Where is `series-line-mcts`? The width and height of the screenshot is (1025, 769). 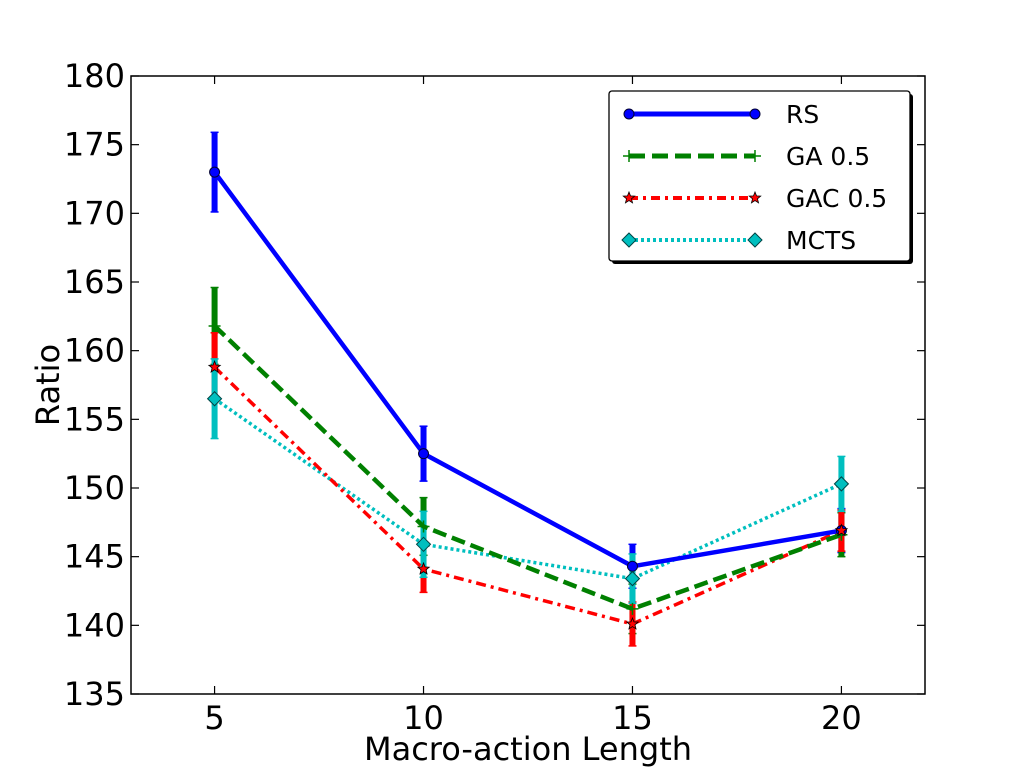
series-line-mcts is located at coordinates (528, 489).